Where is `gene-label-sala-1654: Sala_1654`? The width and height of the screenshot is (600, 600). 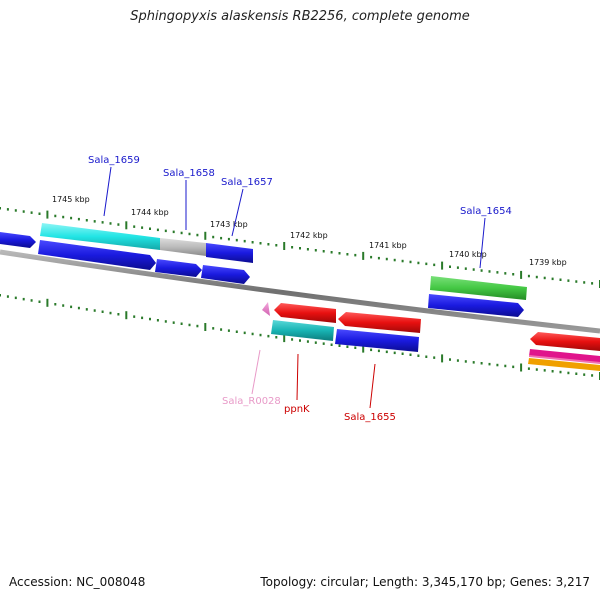
gene-label-sala-1654: Sala_1654 is located at coordinates (486, 211).